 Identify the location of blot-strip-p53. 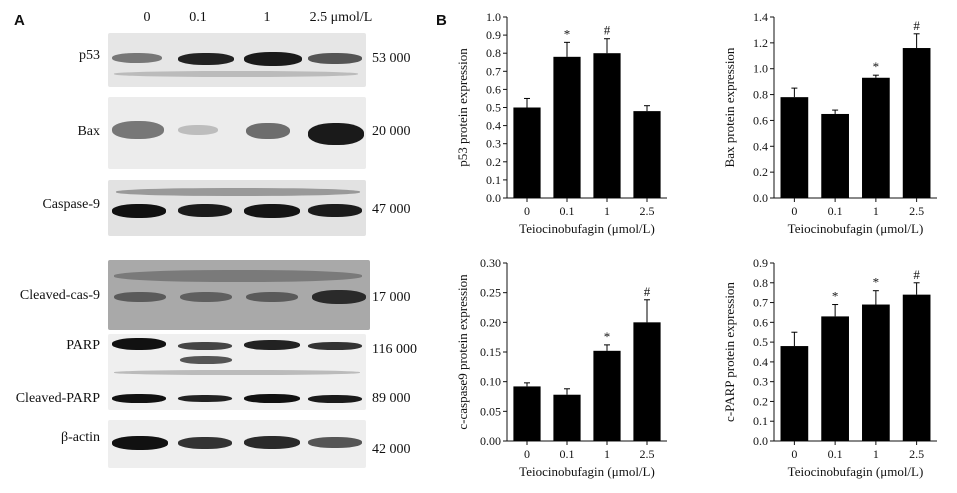
(237, 60).